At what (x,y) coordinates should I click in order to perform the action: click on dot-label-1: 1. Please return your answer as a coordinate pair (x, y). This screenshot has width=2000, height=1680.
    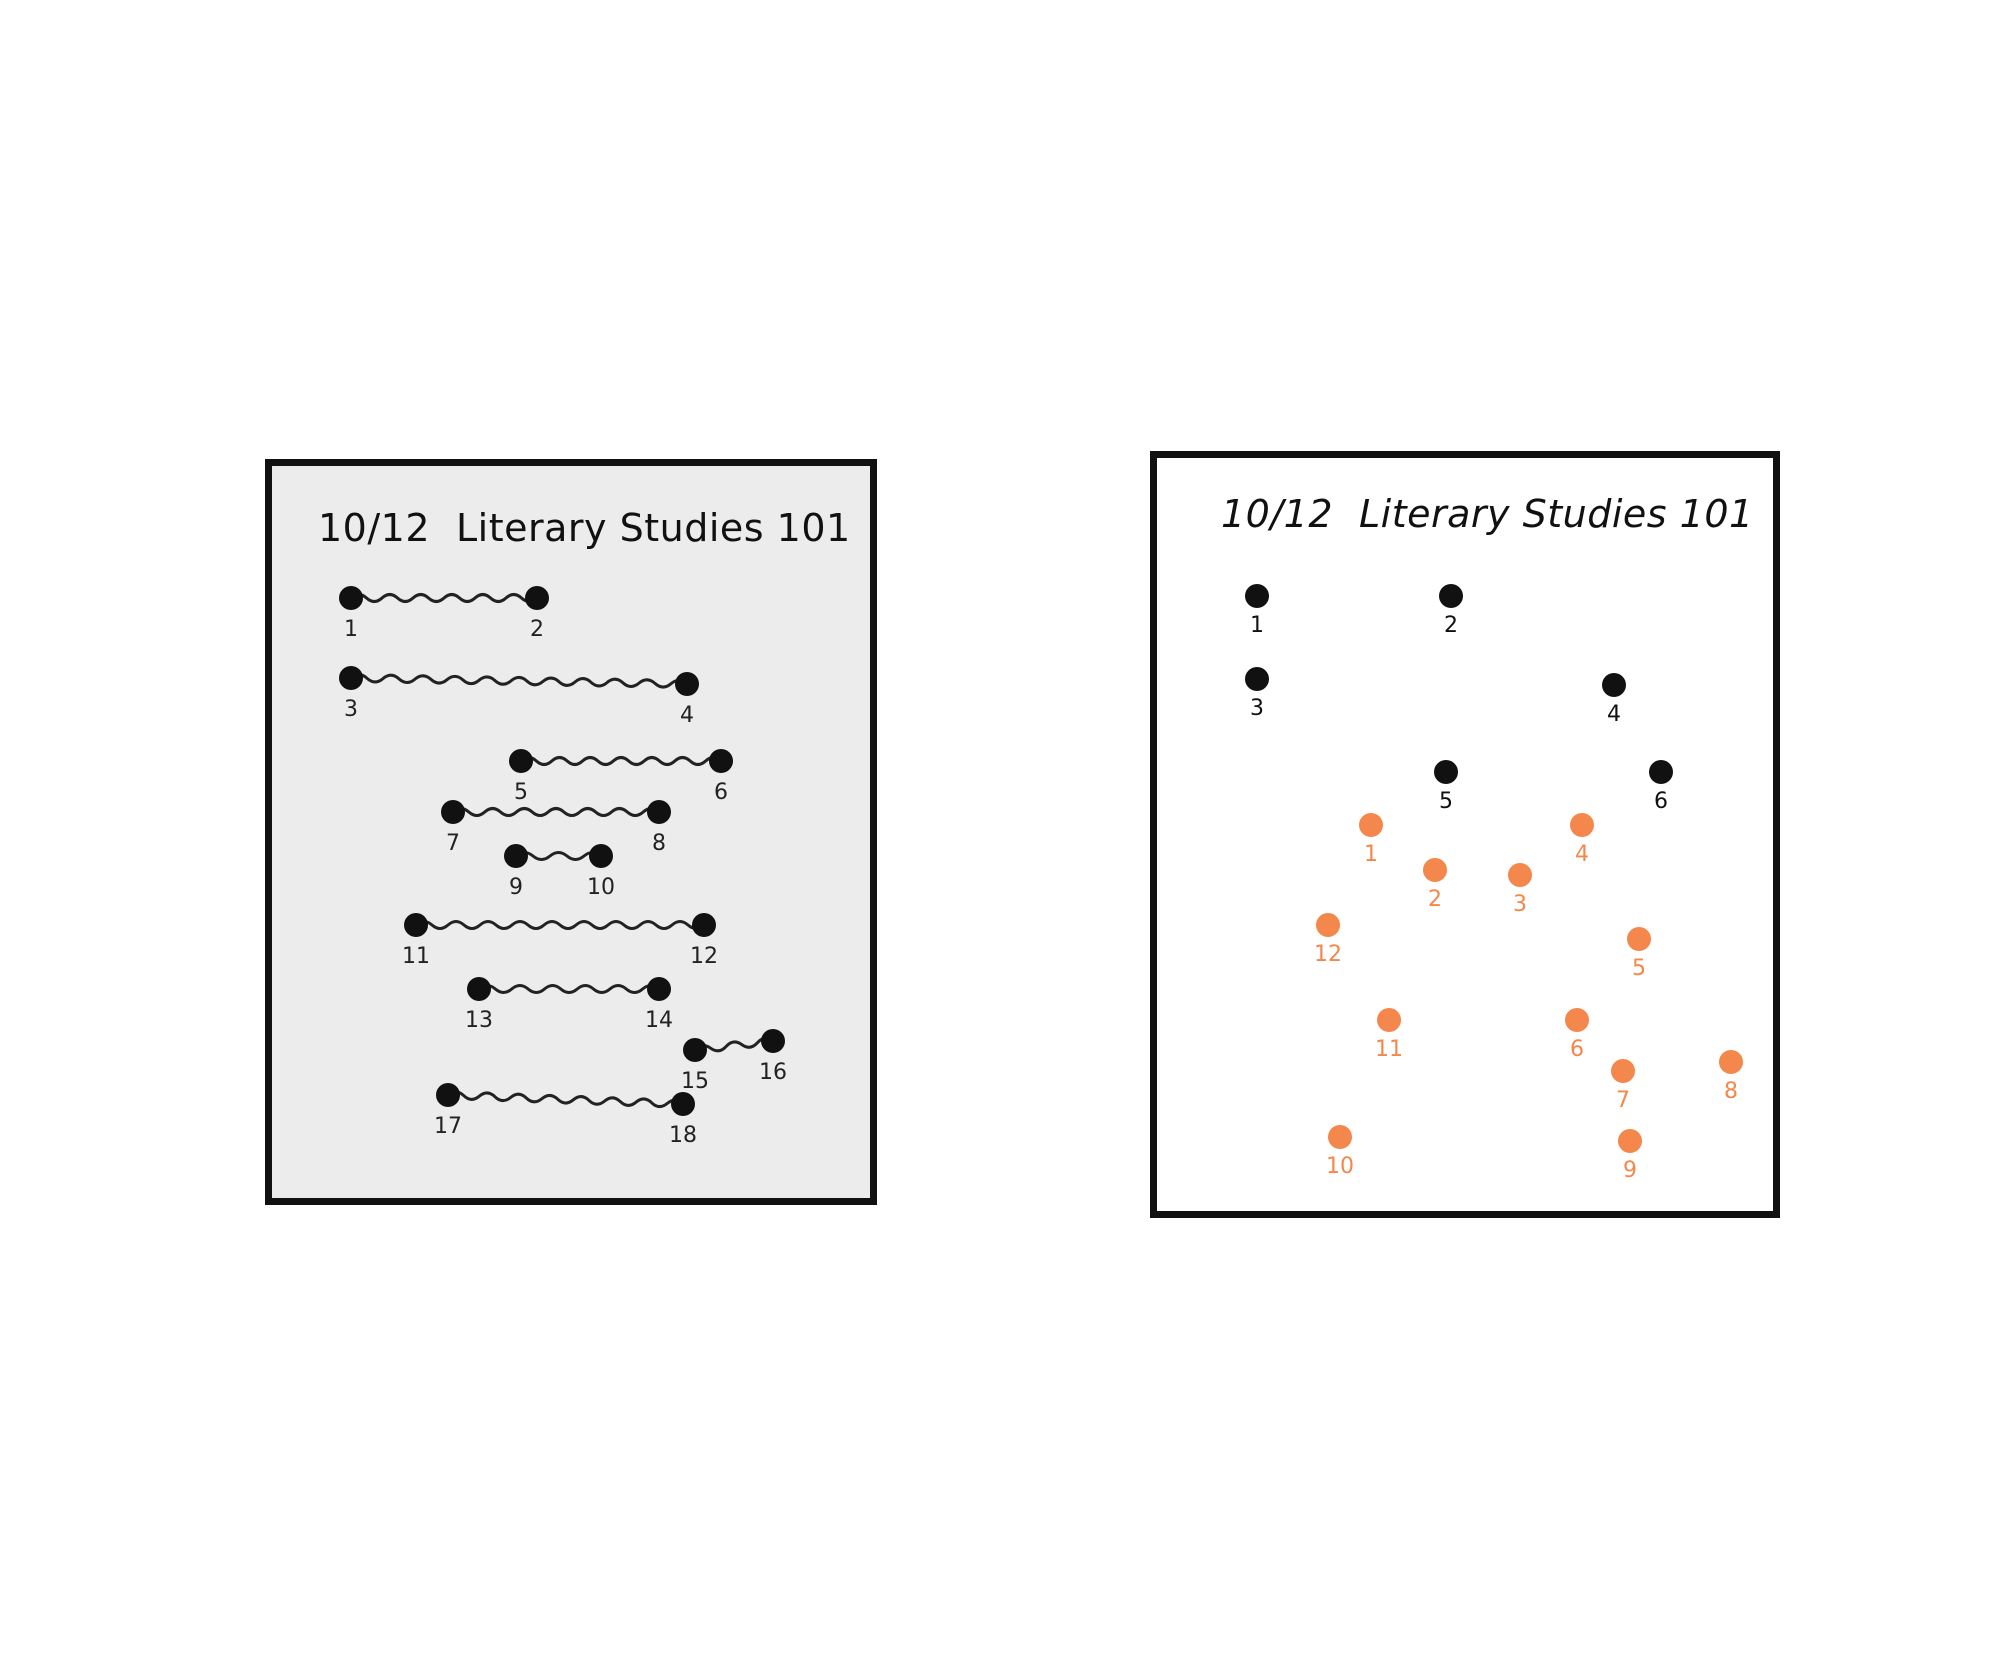
    Looking at the image, I should click on (351, 629).